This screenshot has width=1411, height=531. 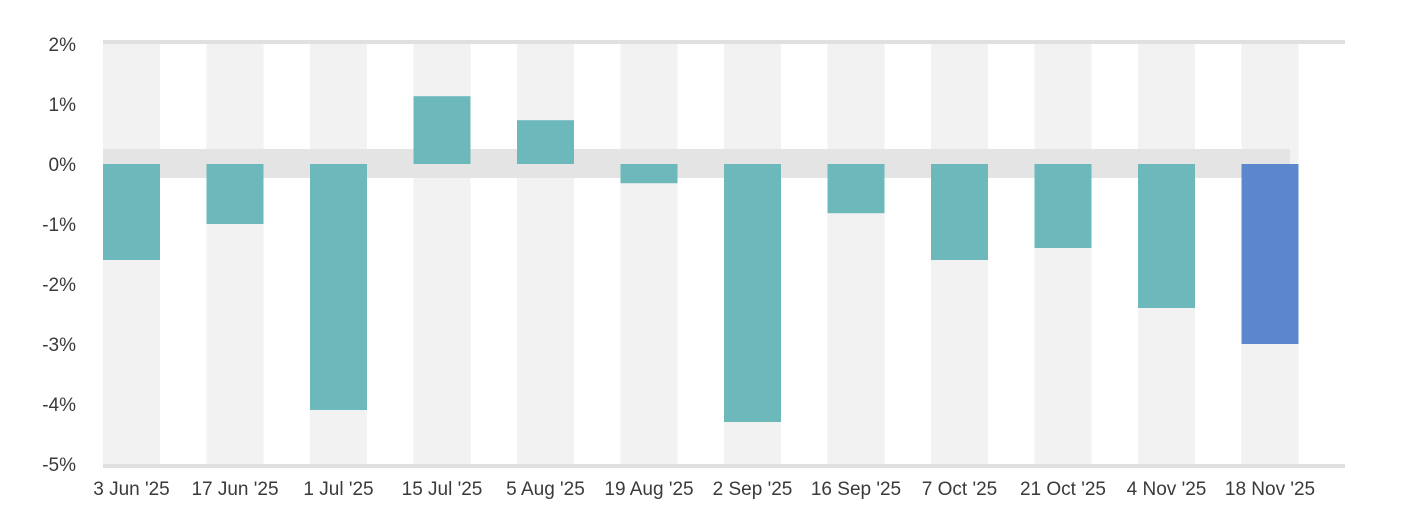 I want to click on zero-band, so click(x=696, y=163).